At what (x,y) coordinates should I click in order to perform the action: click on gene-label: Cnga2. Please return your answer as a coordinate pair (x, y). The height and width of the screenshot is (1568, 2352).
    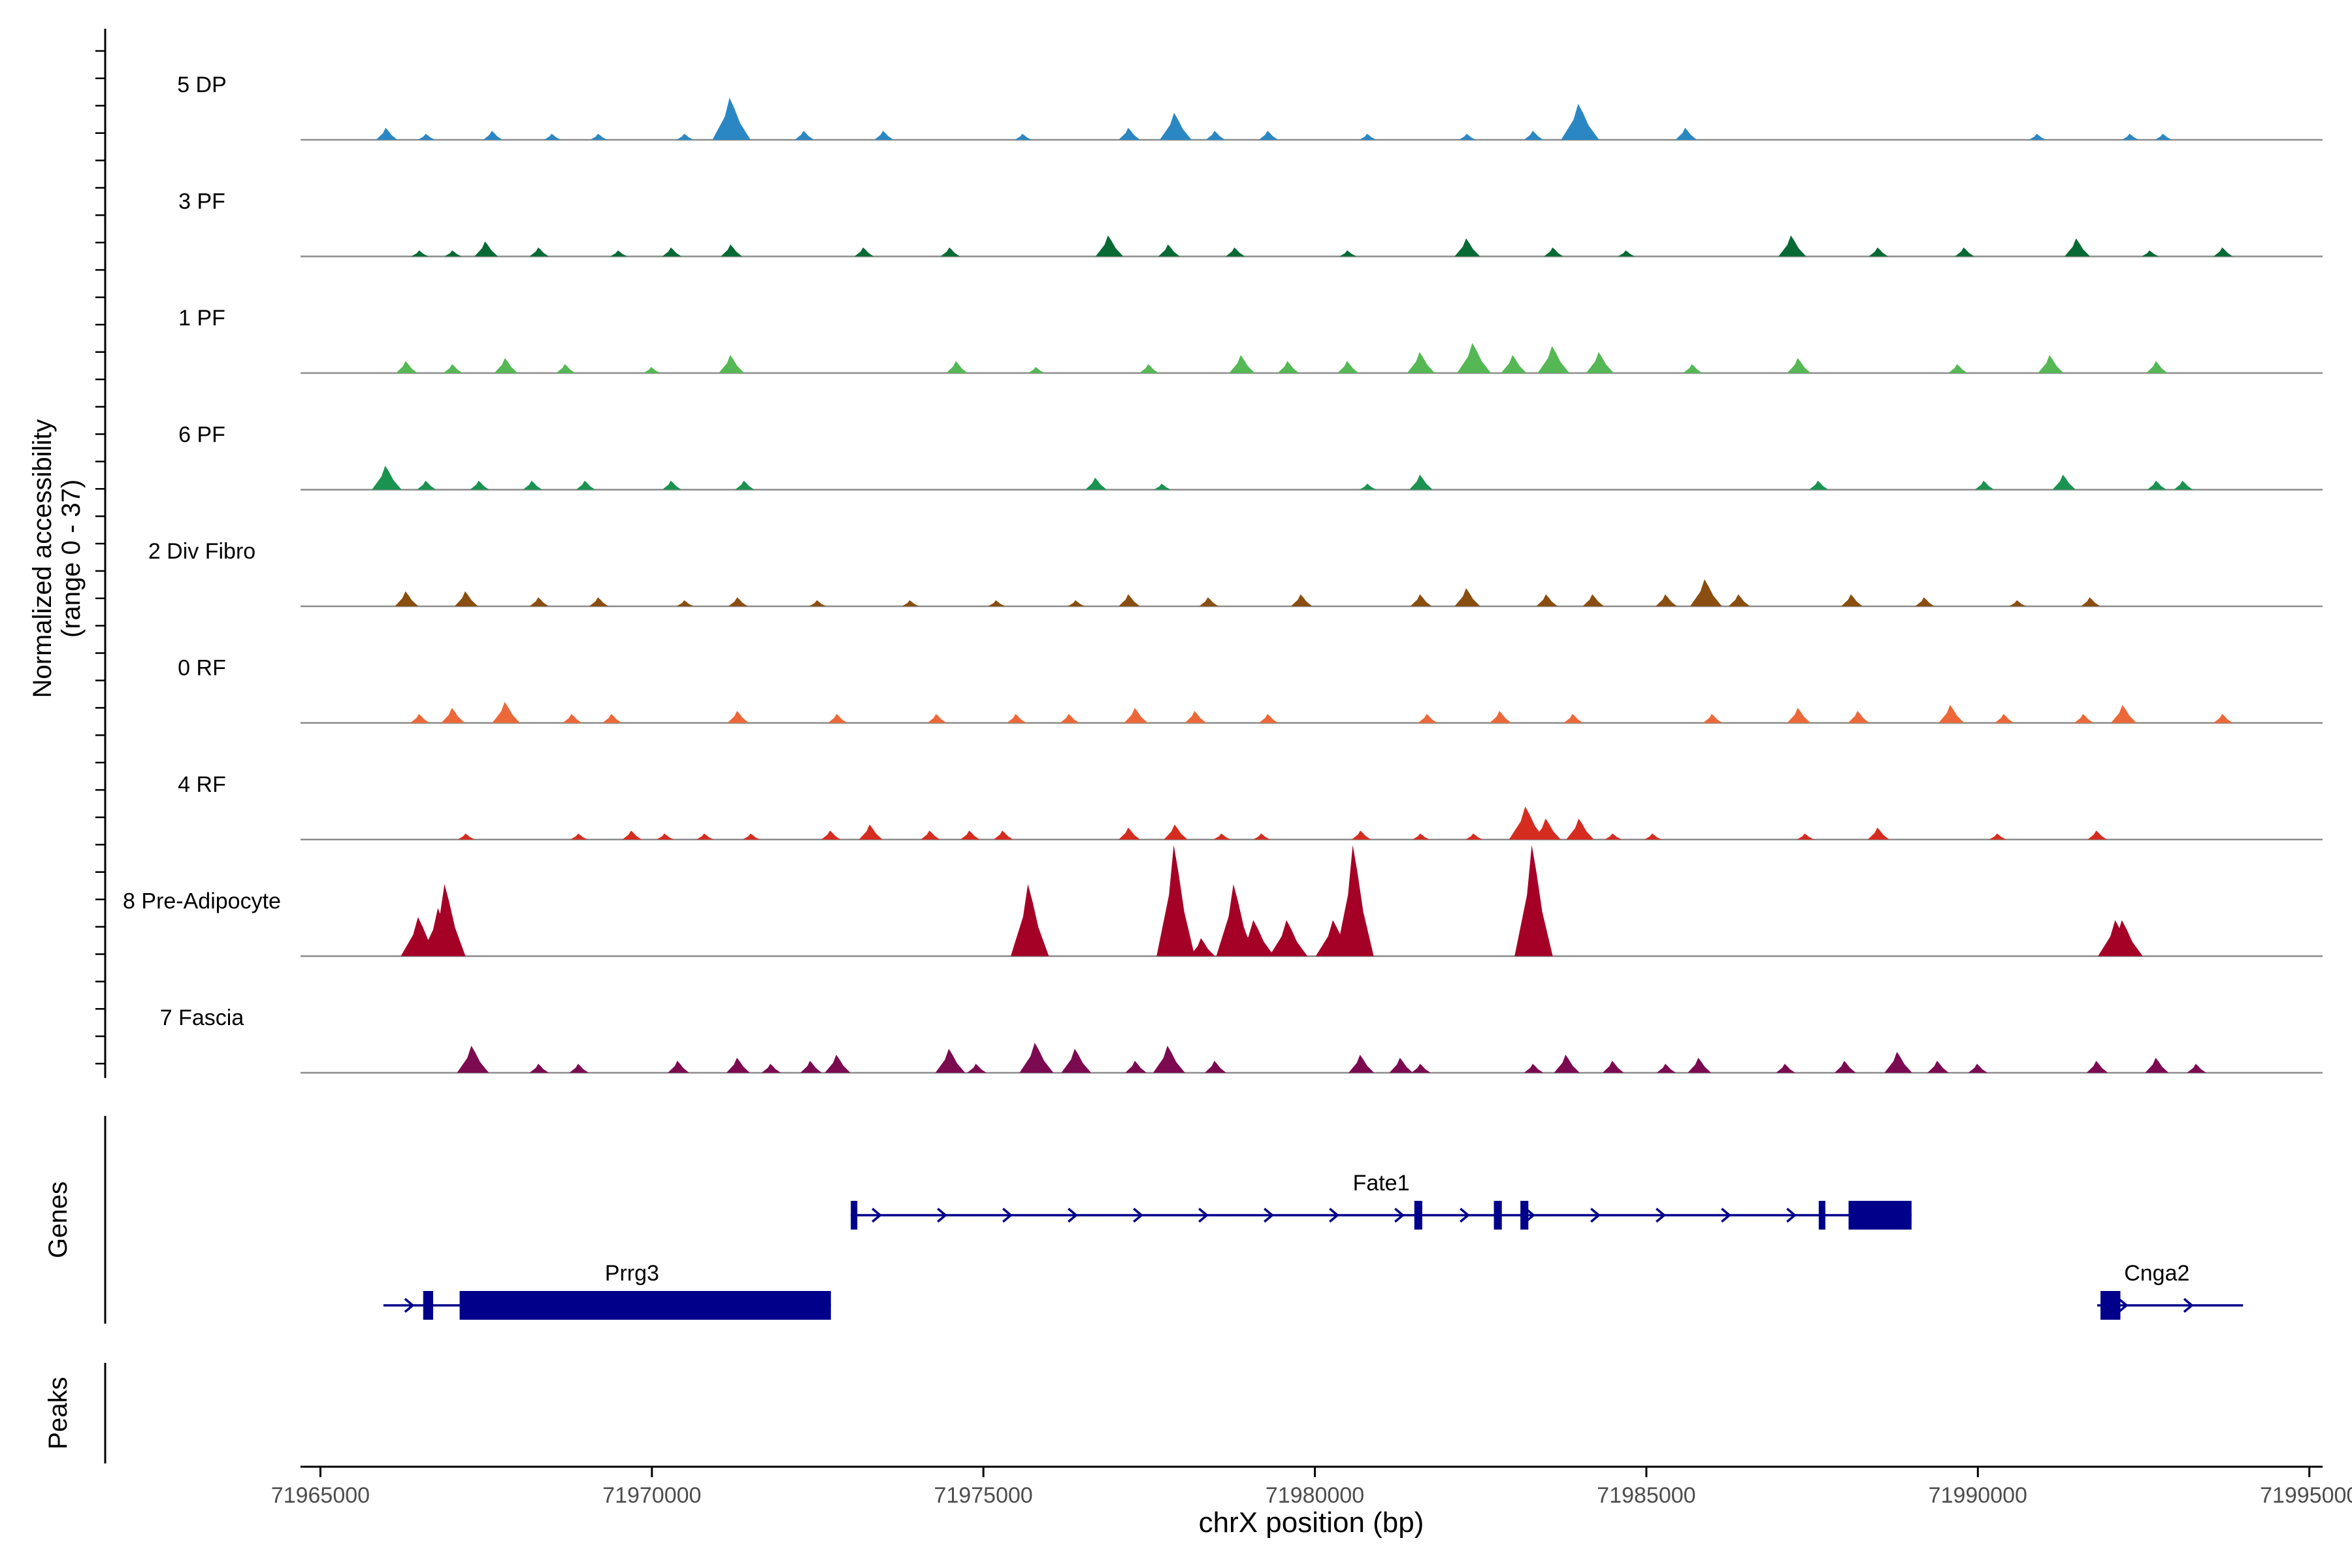
    Looking at the image, I should click on (2156, 1273).